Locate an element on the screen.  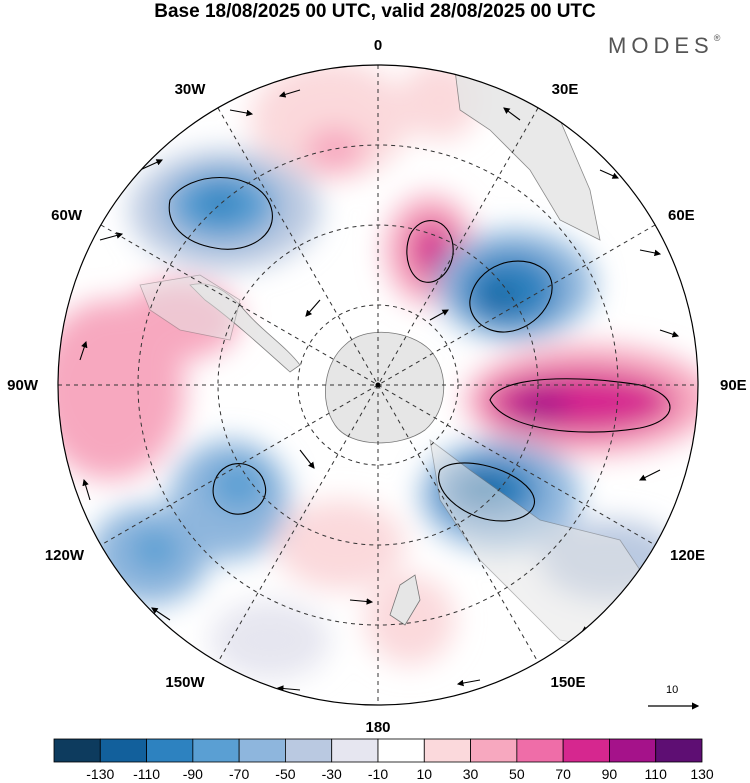
colorbar-tick-label: 130 is located at coordinates (702, 774).